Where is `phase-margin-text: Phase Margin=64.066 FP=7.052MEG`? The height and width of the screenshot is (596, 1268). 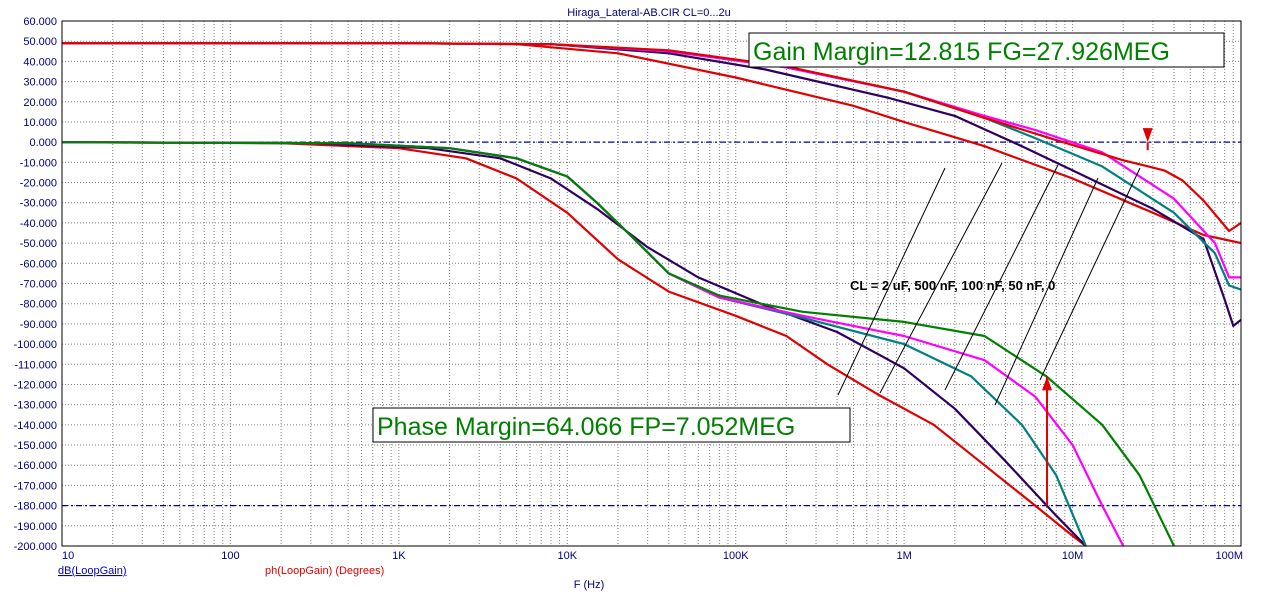 phase-margin-text: Phase Margin=64.066 FP=7.052MEG is located at coordinates (586, 427).